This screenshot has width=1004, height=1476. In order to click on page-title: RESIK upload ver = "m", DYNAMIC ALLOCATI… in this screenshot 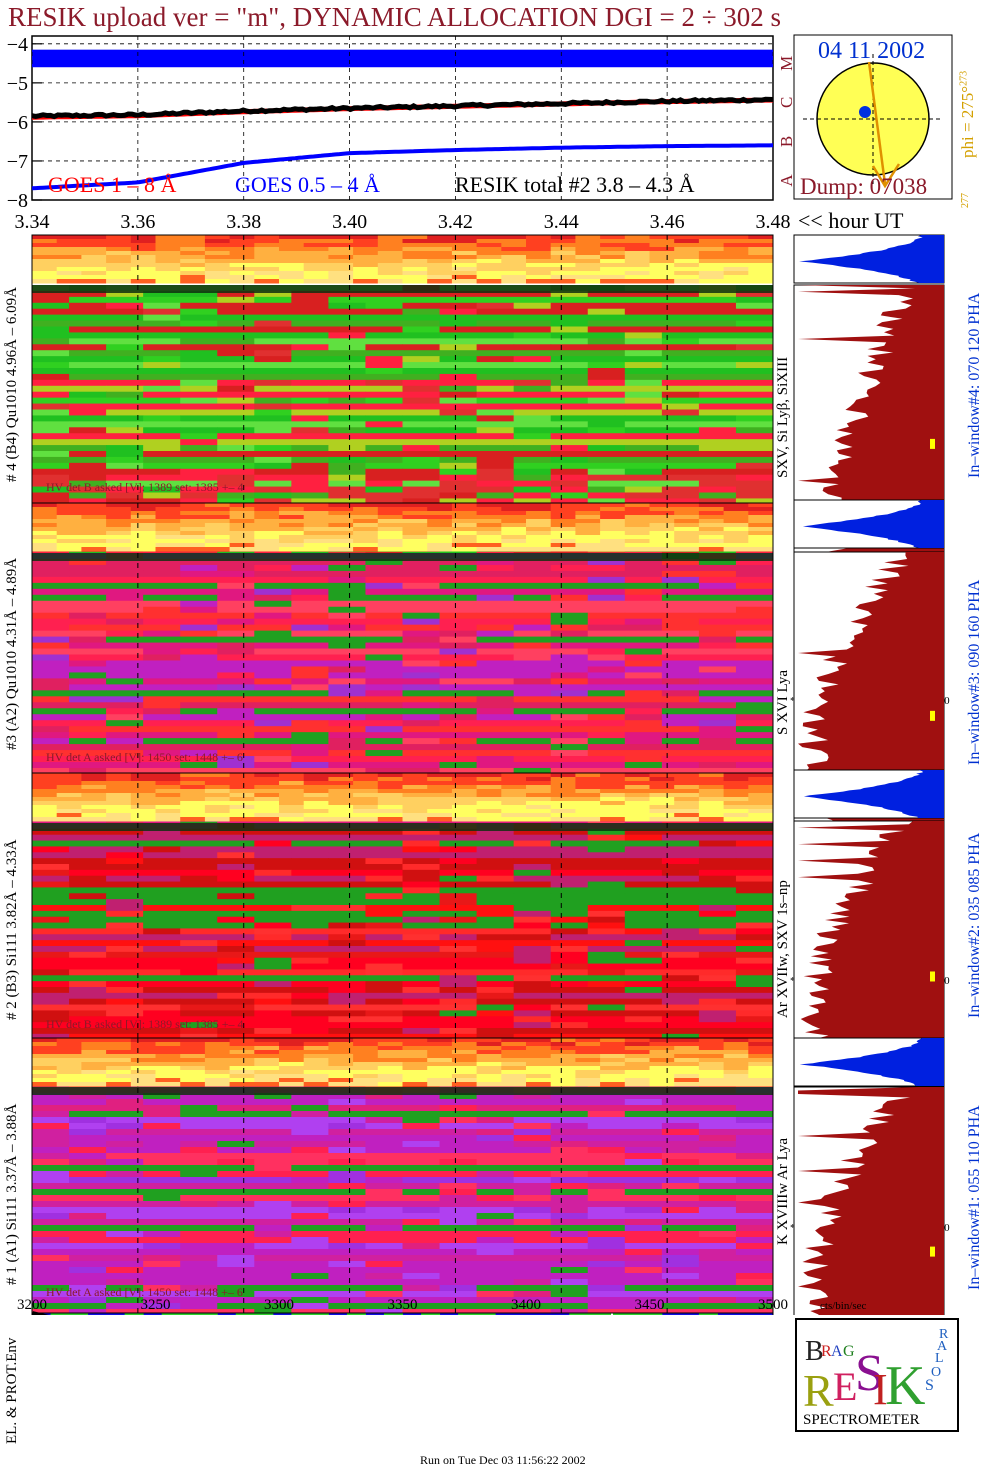, I will do `click(395, 17)`.